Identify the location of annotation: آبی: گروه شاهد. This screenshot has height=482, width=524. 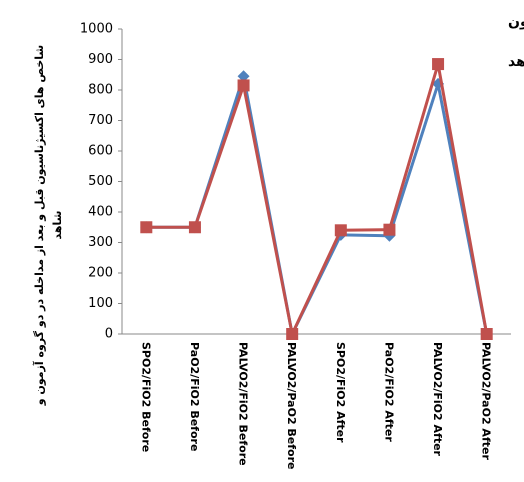
(516, 61).